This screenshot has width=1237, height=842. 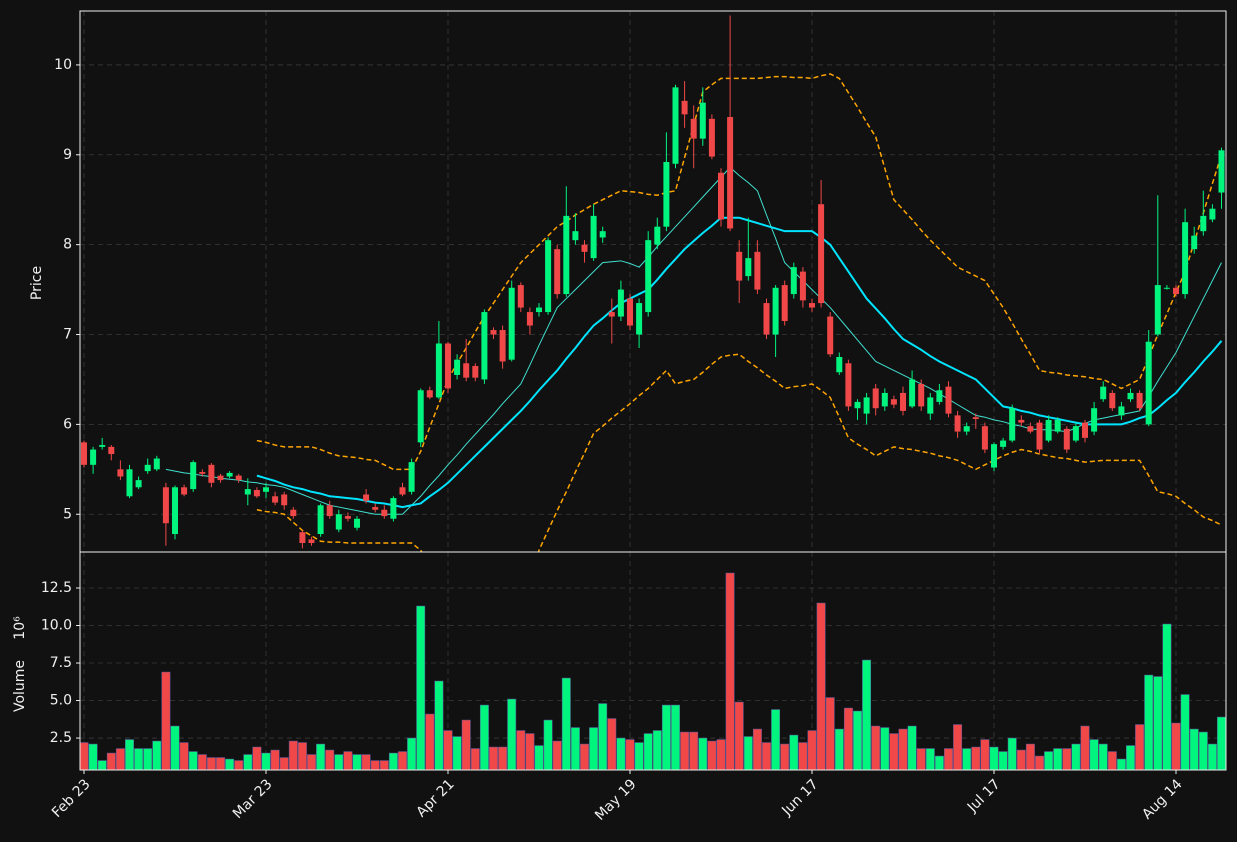 What do you see at coordinates (56, 588) in the screenshot?
I see `y-tick-label: 12.5` at bounding box center [56, 588].